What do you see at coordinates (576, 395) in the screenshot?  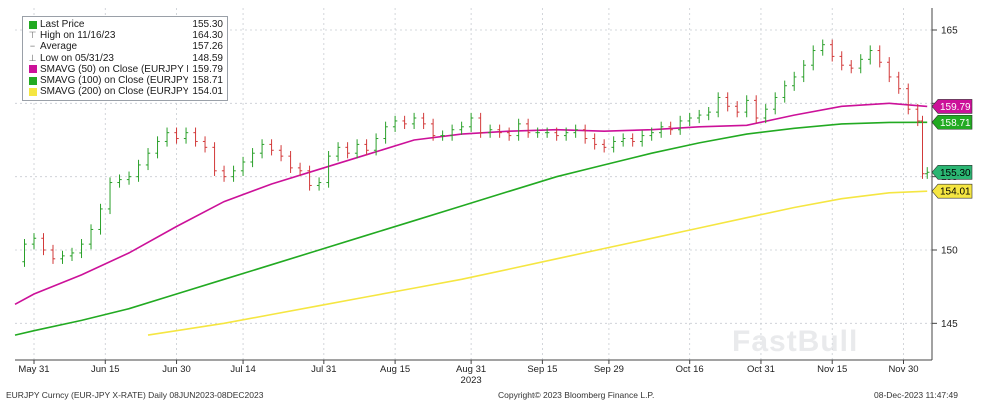 I see `footer-copyright: Copyright© 2023 Bloomberg Finance L.P.` at bounding box center [576, 395].